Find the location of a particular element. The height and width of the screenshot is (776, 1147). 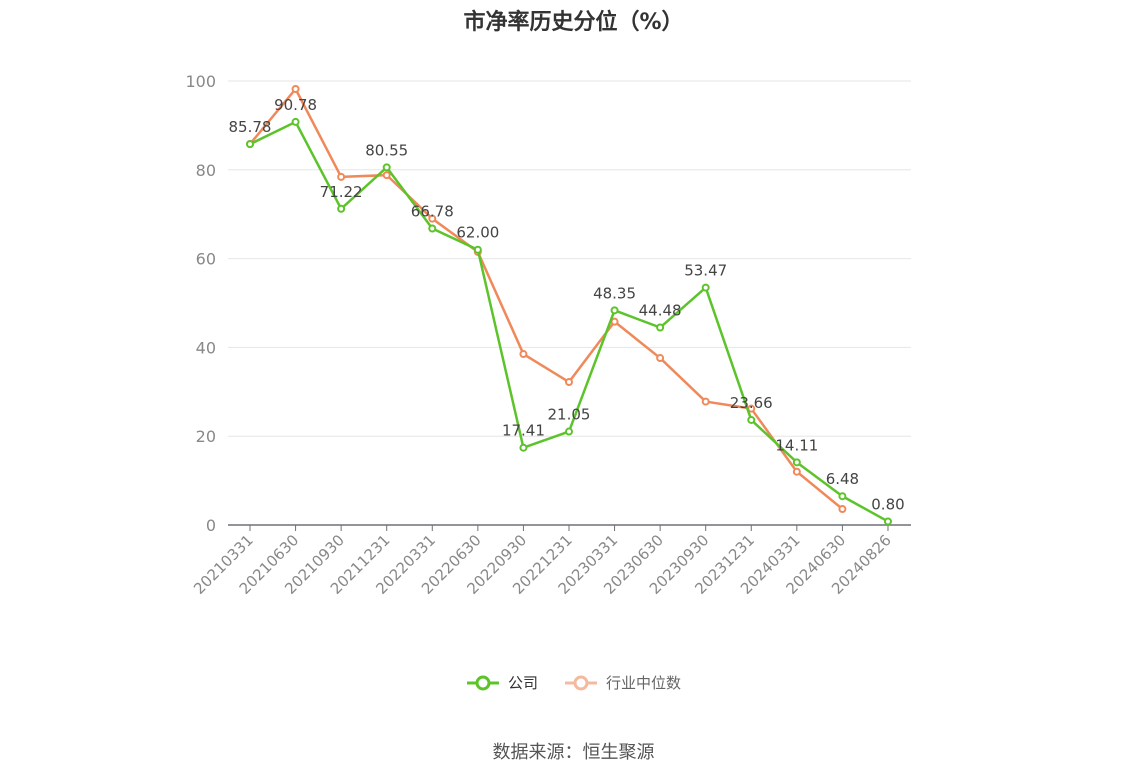

legend-item-industry-median: 行业中位数 is located at coordinates (622, 682).